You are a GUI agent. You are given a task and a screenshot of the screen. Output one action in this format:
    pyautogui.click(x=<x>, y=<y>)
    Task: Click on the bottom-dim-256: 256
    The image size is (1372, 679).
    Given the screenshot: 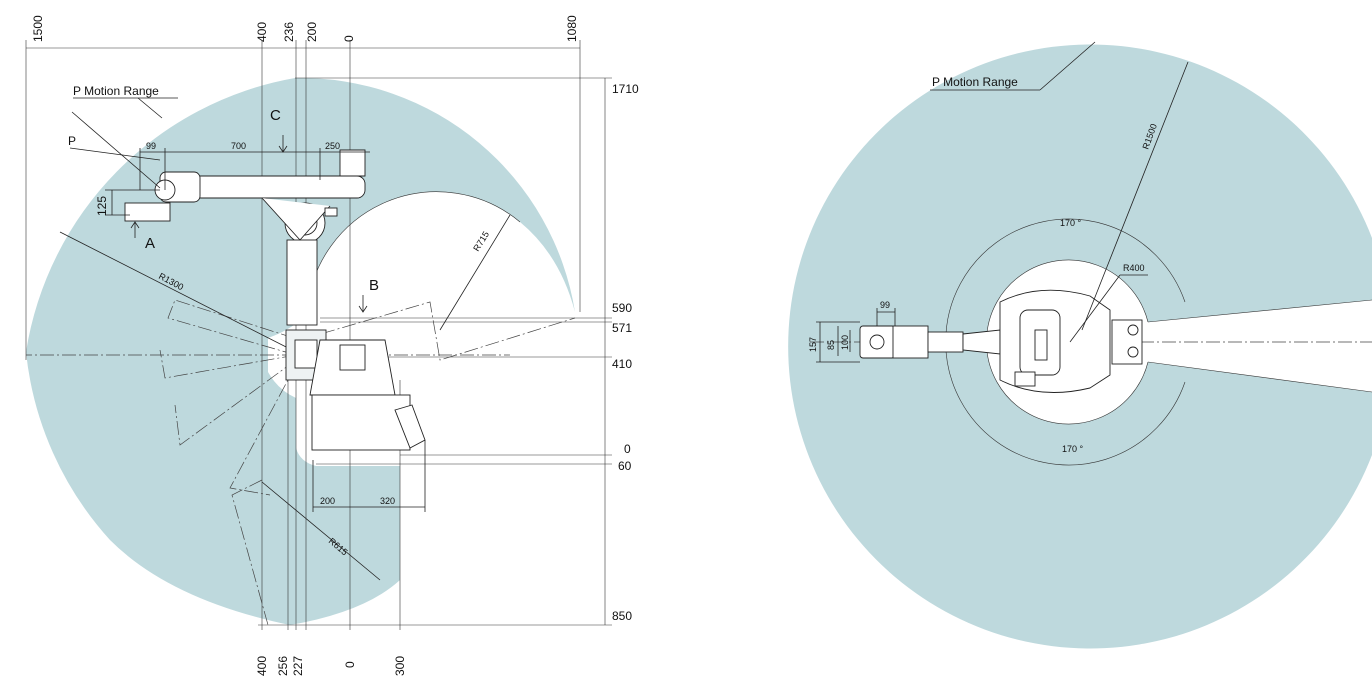 What is the action you would take?
    pyautogui.click(x=283, y=666)
    